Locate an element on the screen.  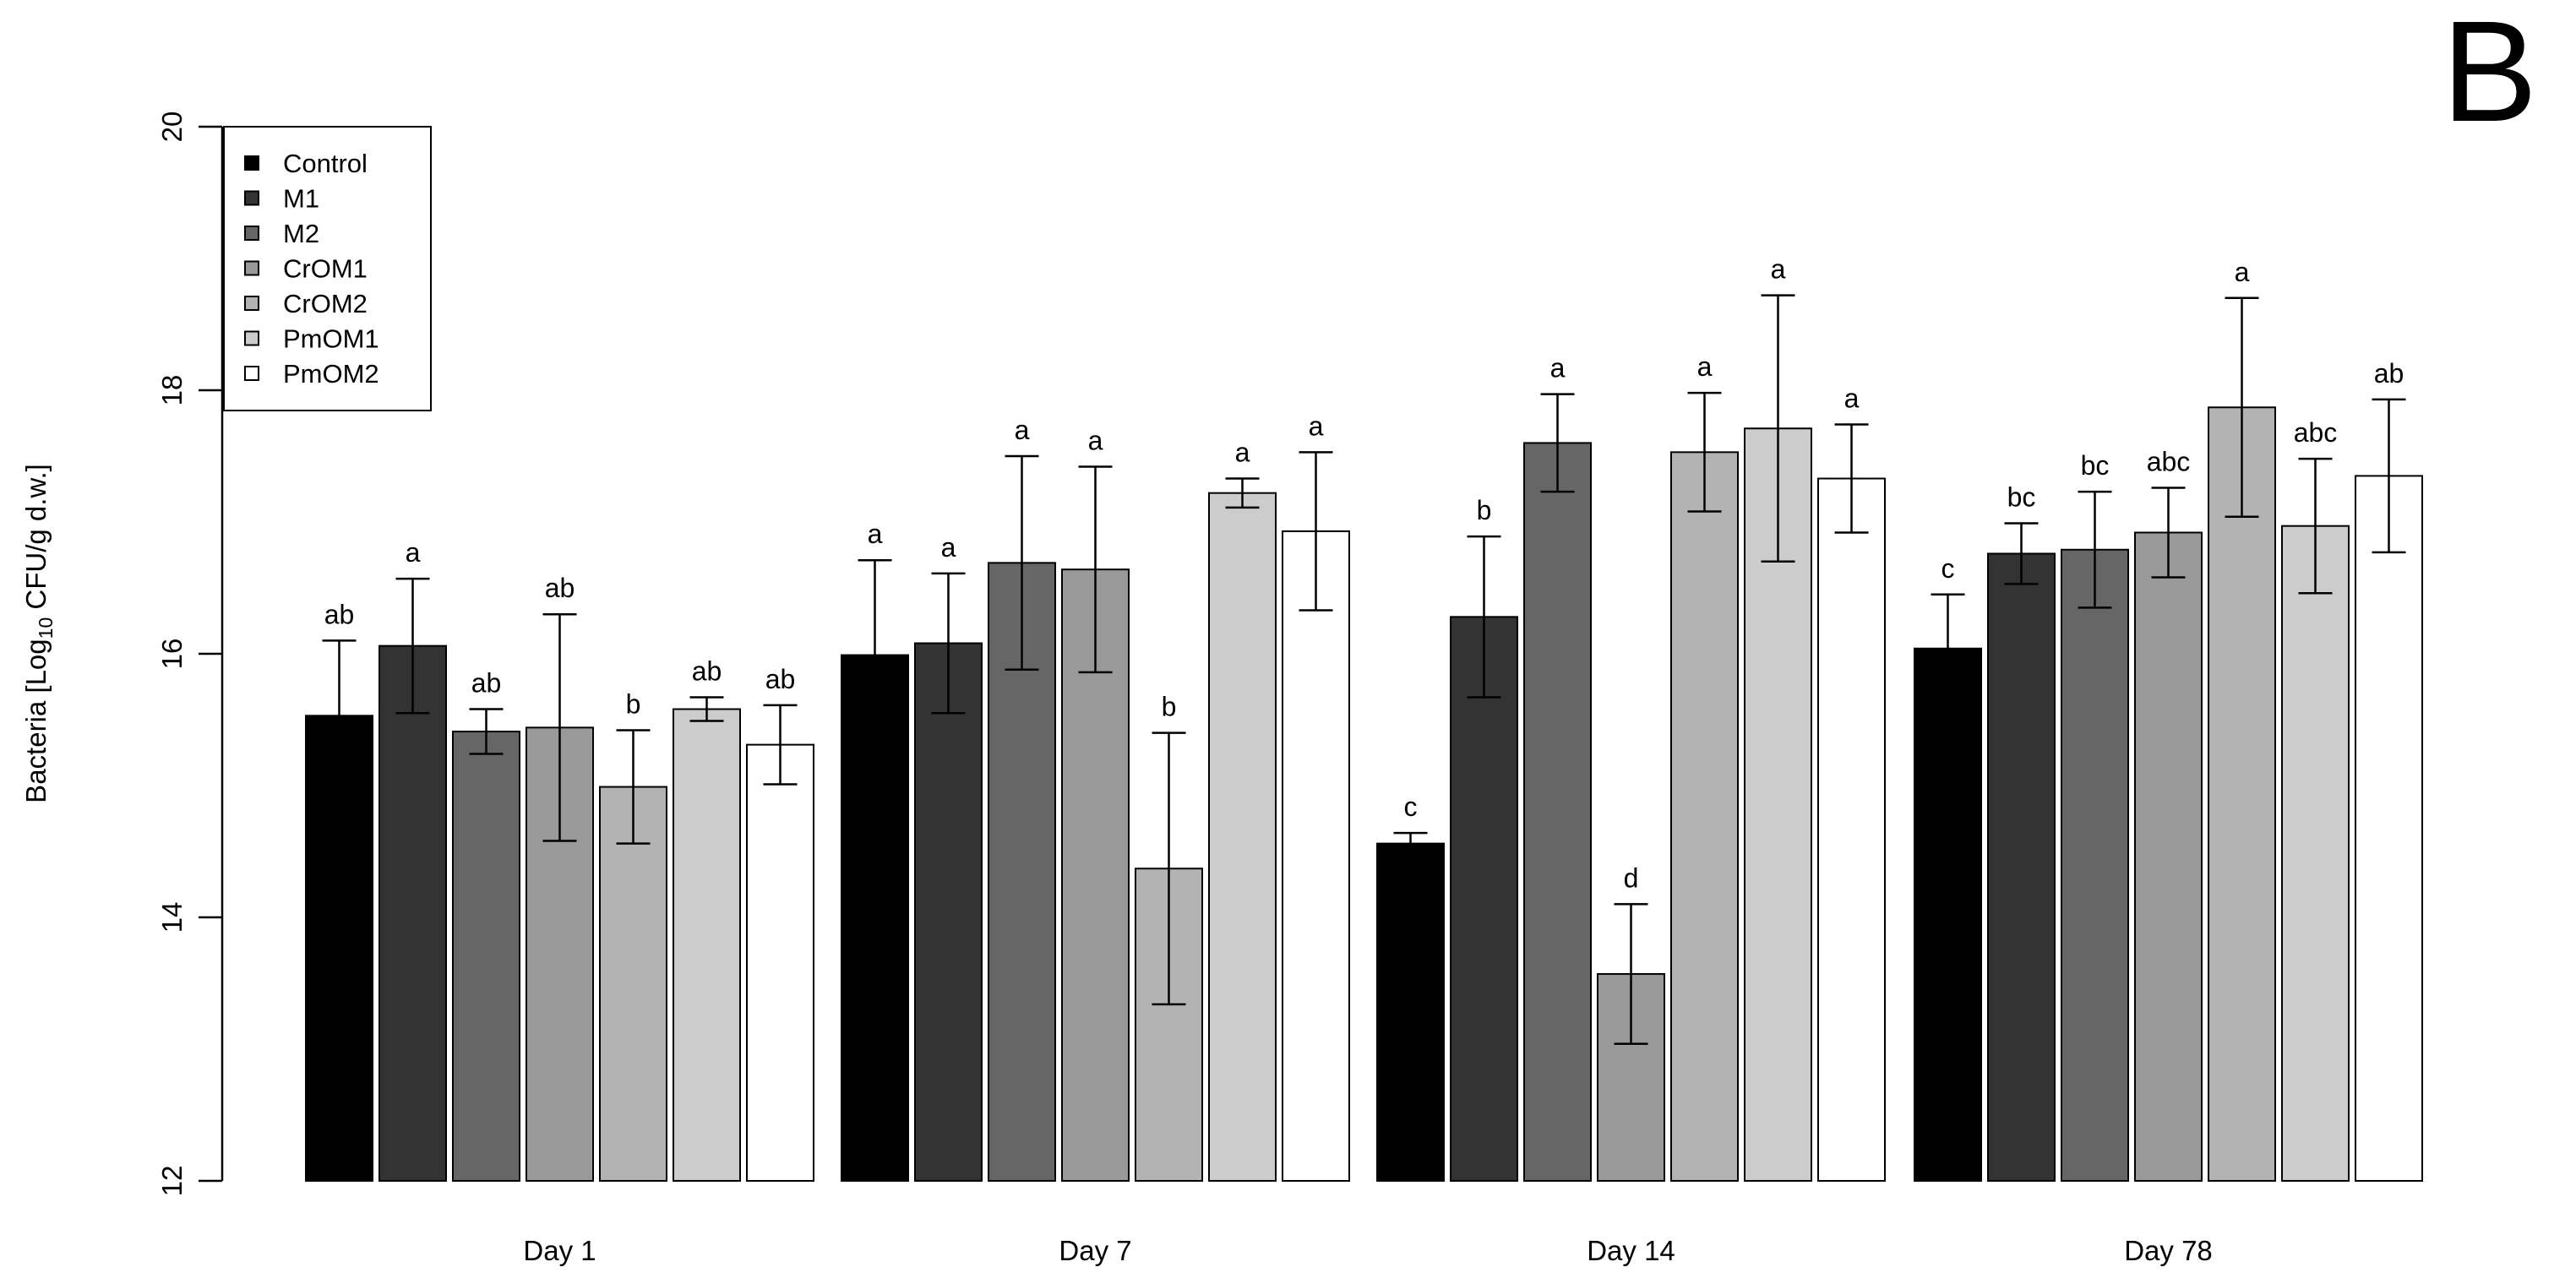
legend-entry: PmOM1 is located at coordinates (331, 339).